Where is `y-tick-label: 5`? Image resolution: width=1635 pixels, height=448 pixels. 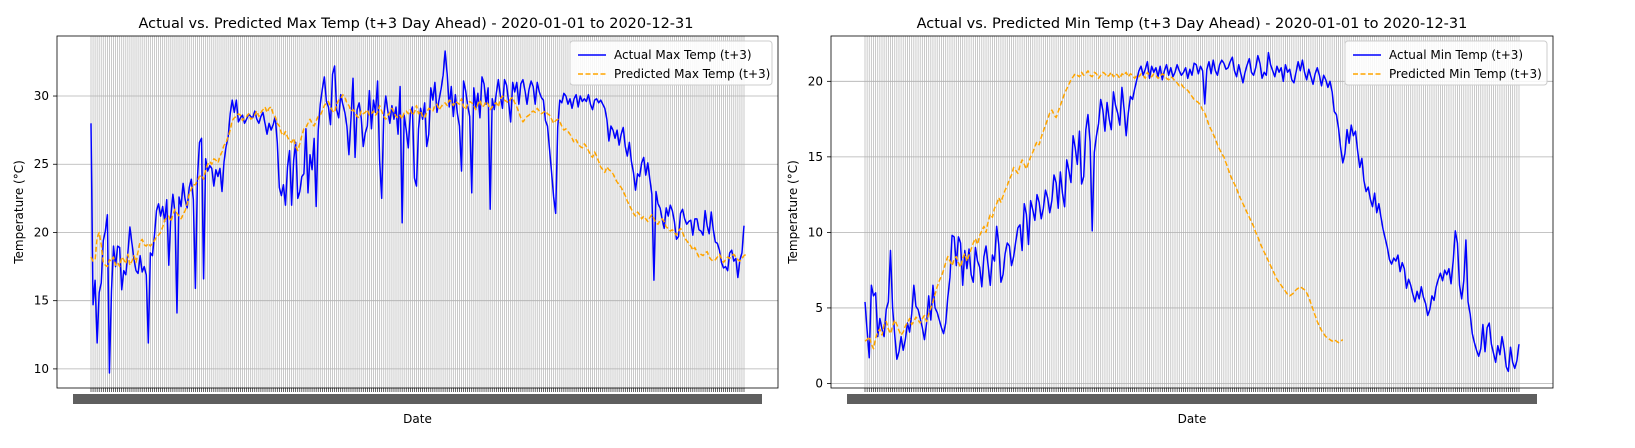 y-tick-label: 5 is located at coordinates (819, 308).